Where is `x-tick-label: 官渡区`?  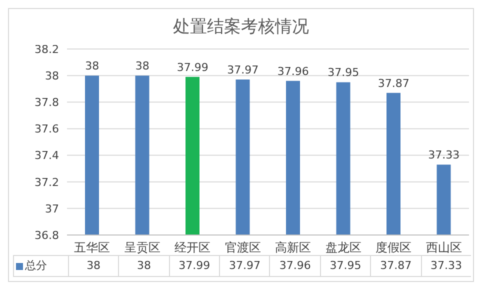 x-tick-label: 官渡区 is located at coordinates (242, 247).